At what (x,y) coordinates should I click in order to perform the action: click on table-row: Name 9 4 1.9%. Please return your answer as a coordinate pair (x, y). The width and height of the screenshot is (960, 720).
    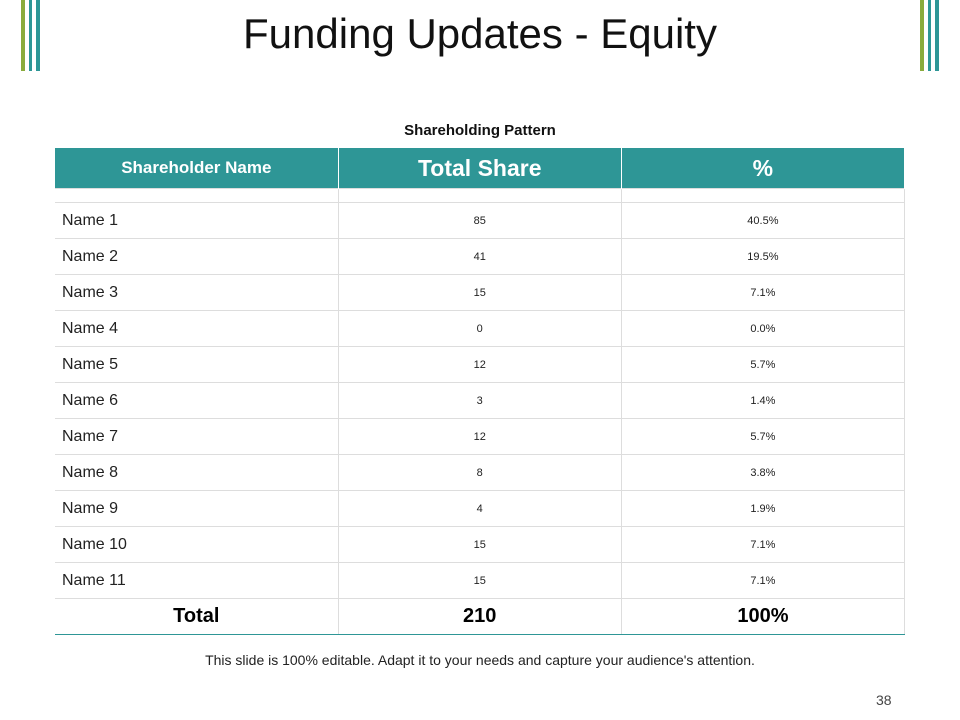
    Looking at the image, I should click on (480, 508).